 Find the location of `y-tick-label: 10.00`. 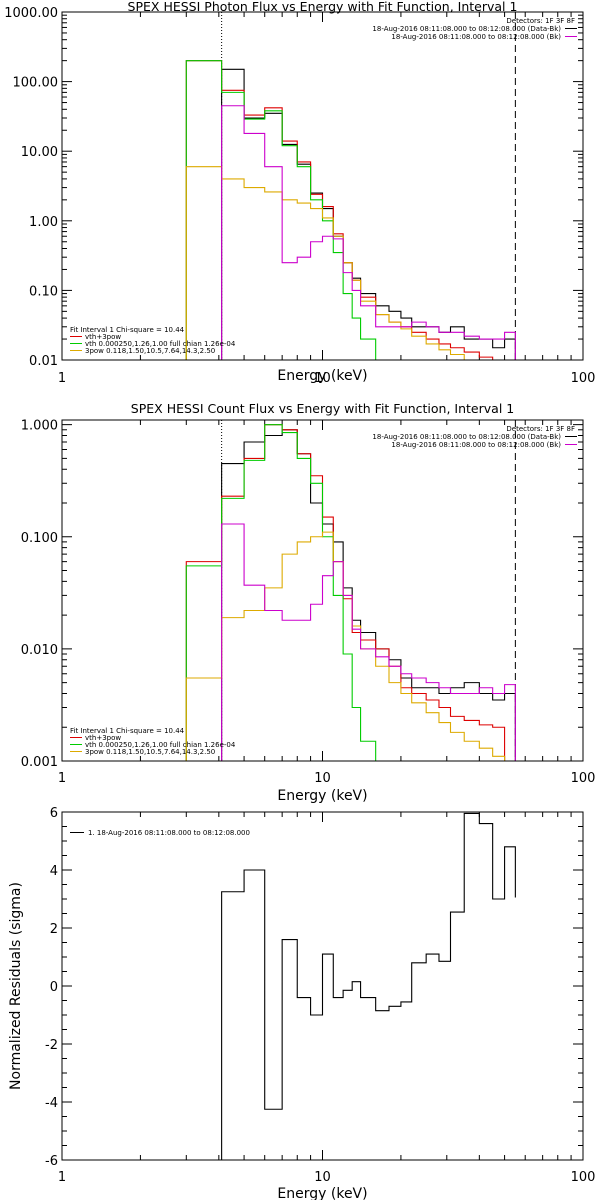

y-tick-label: 10.00 is located at coordinates (39, 152).